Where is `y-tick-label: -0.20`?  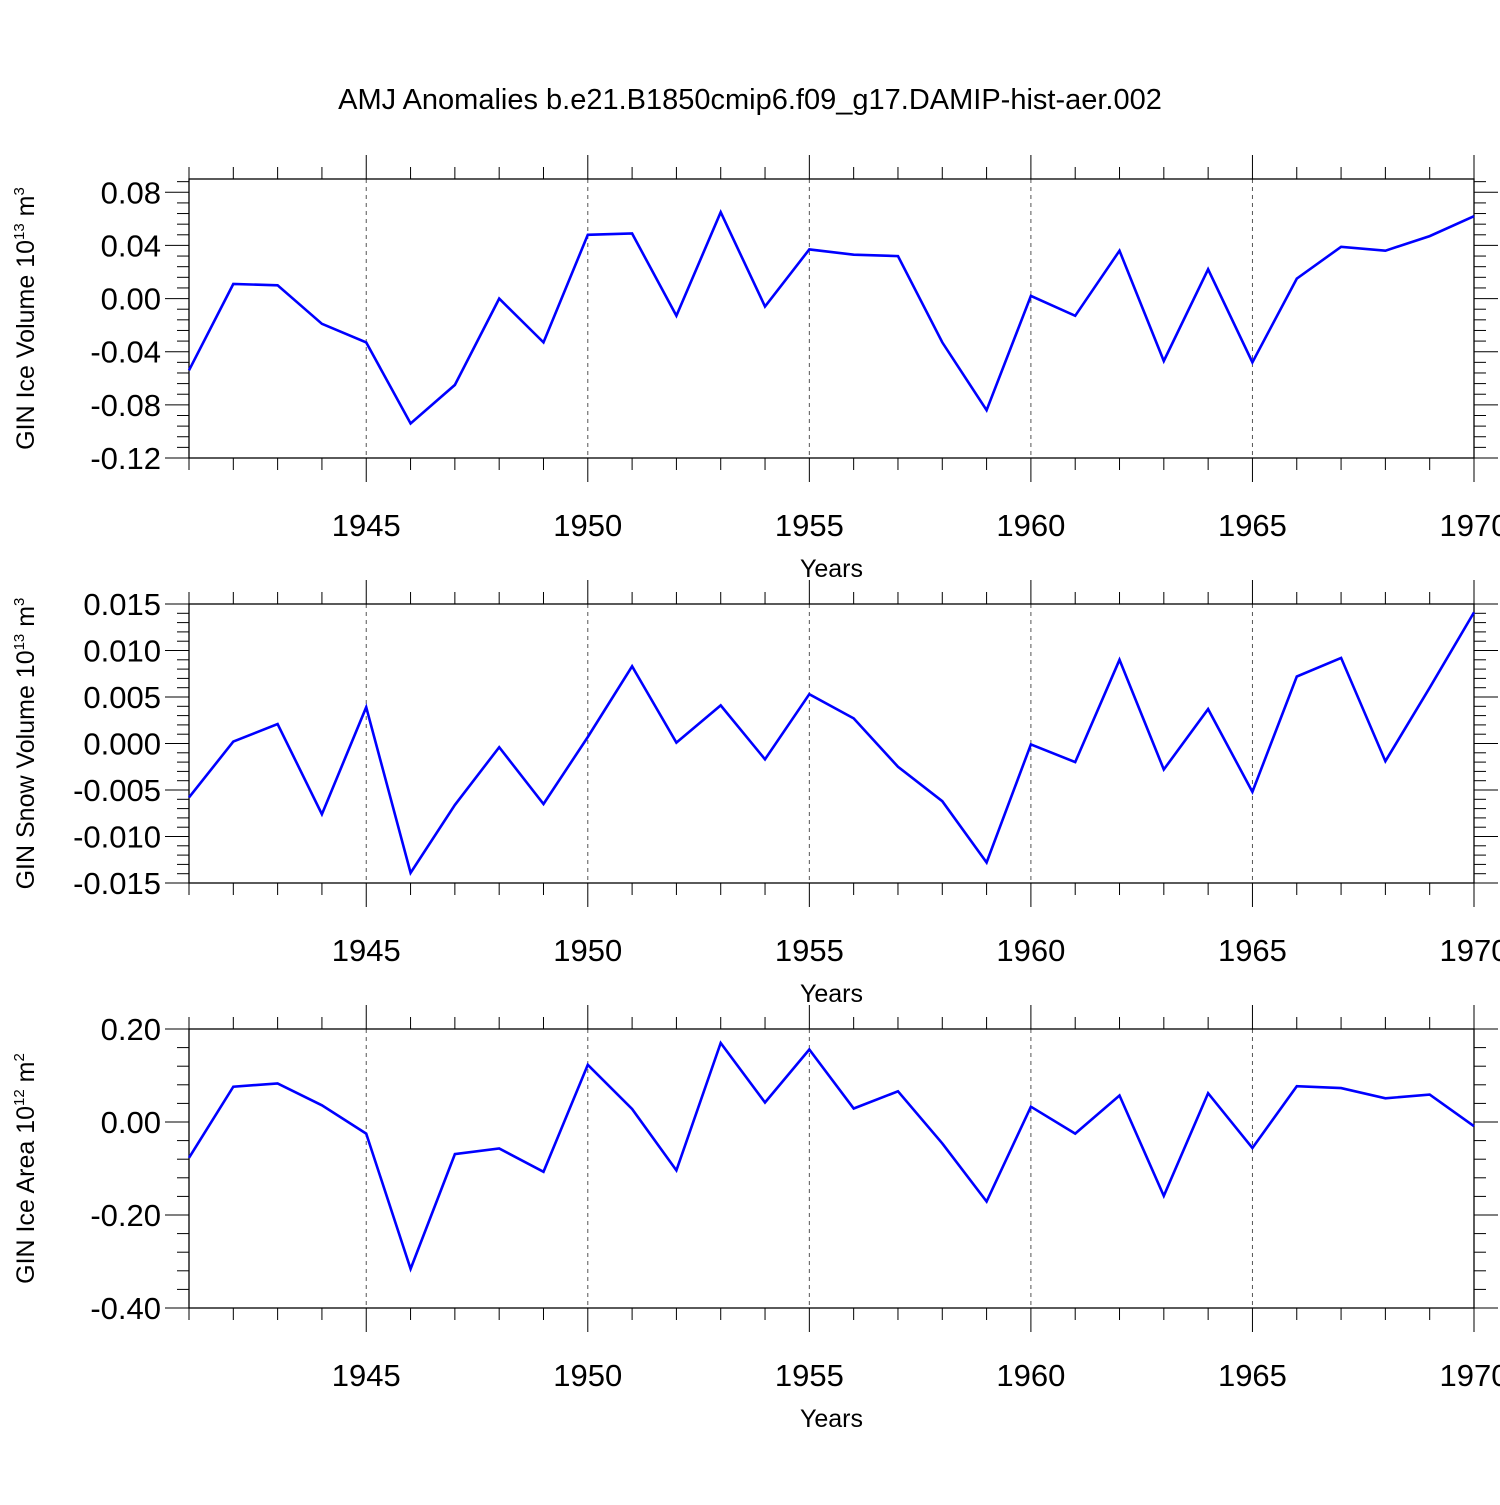 y-tick-label: -0.20 is located at coordinates (125, 1215).